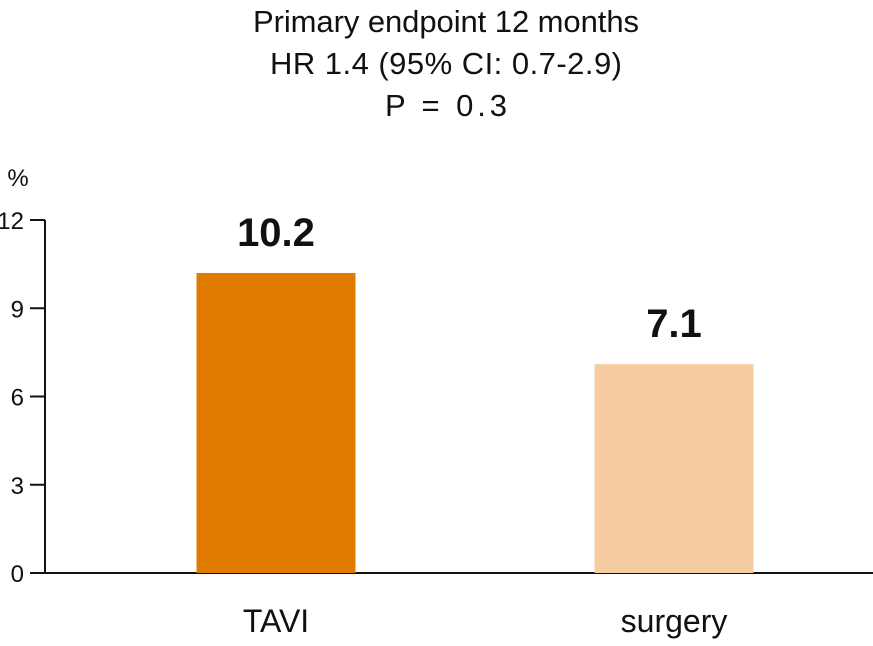 Image resolution: width=873 pixels, height=646 pixels. I want to click on data-label: 7.1, so click(674, 324).